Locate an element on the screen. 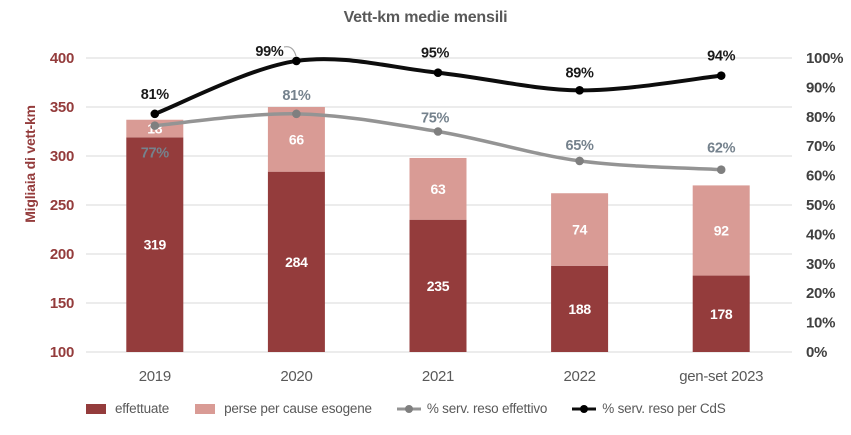  legend-item-perse-per-cause-esogene: perse per cause esogene is located at coordinates (282, 408).